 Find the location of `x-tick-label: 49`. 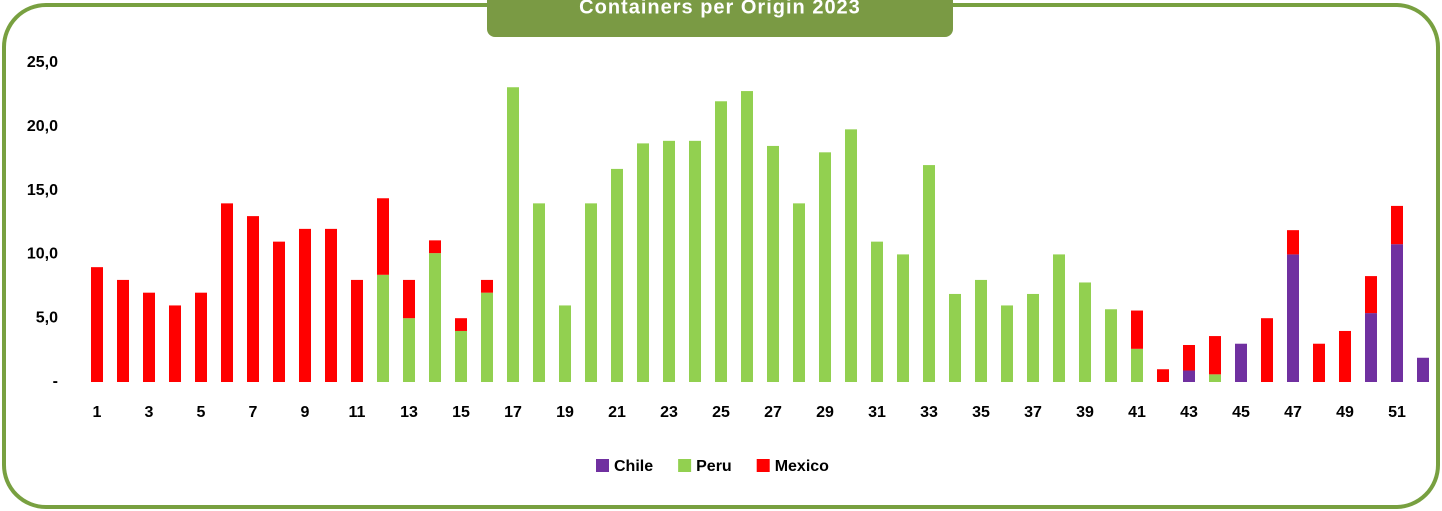

x-tick-label: 49 is located at coordinates (1345, 412).